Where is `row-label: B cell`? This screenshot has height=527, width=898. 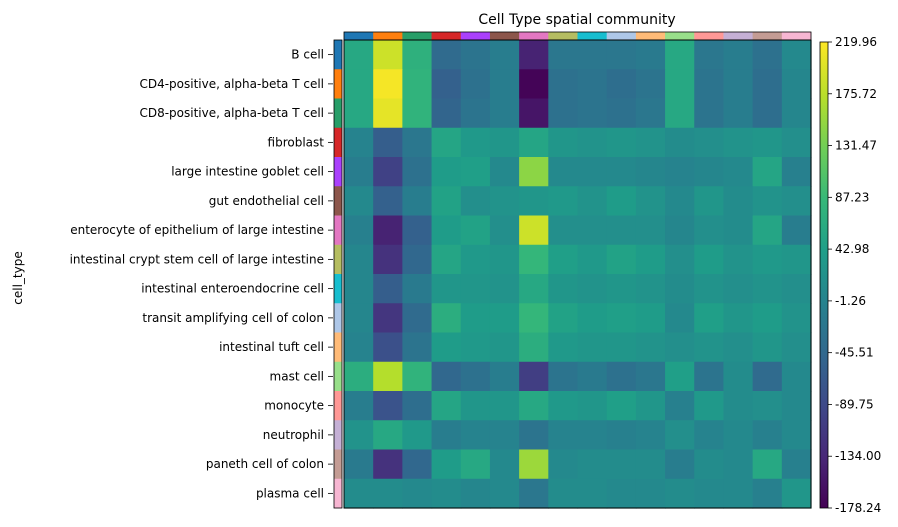
row-label: B cell is located at coordinates (307, 55).